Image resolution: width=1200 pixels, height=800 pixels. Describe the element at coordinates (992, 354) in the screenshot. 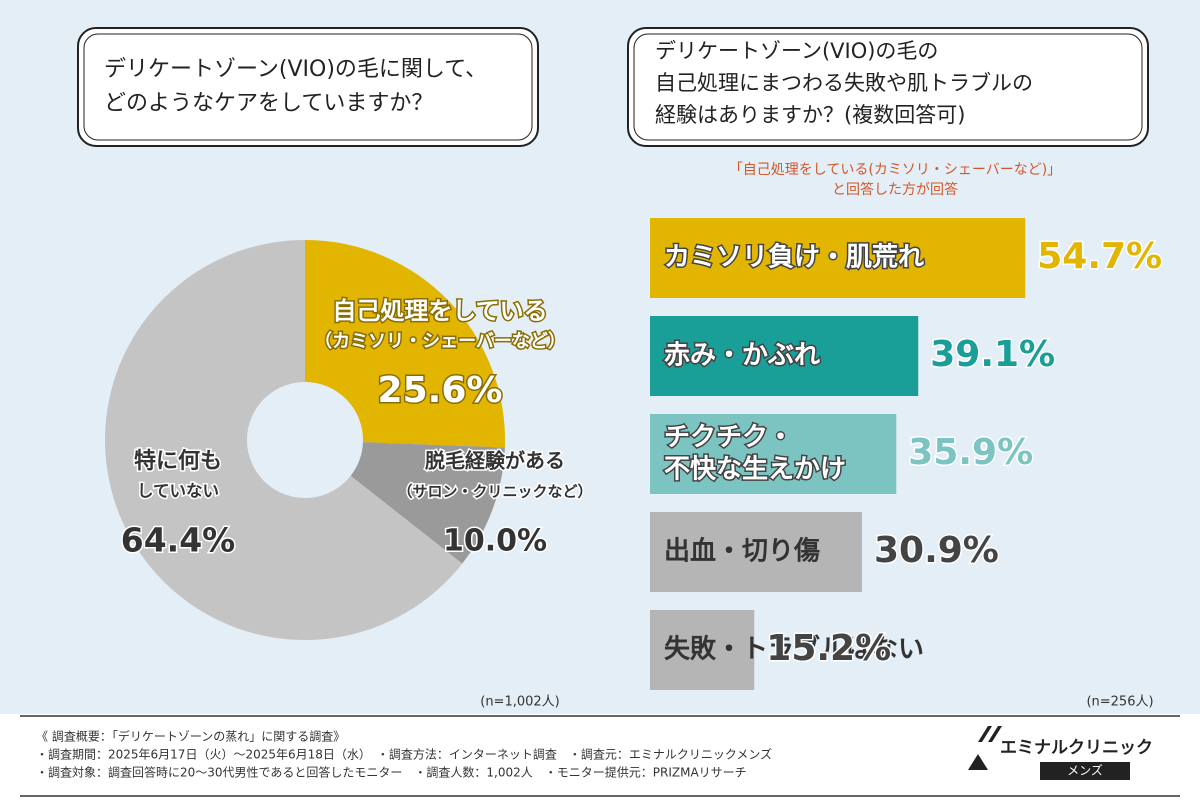

I see `bar-value: 39.1%` at that location.